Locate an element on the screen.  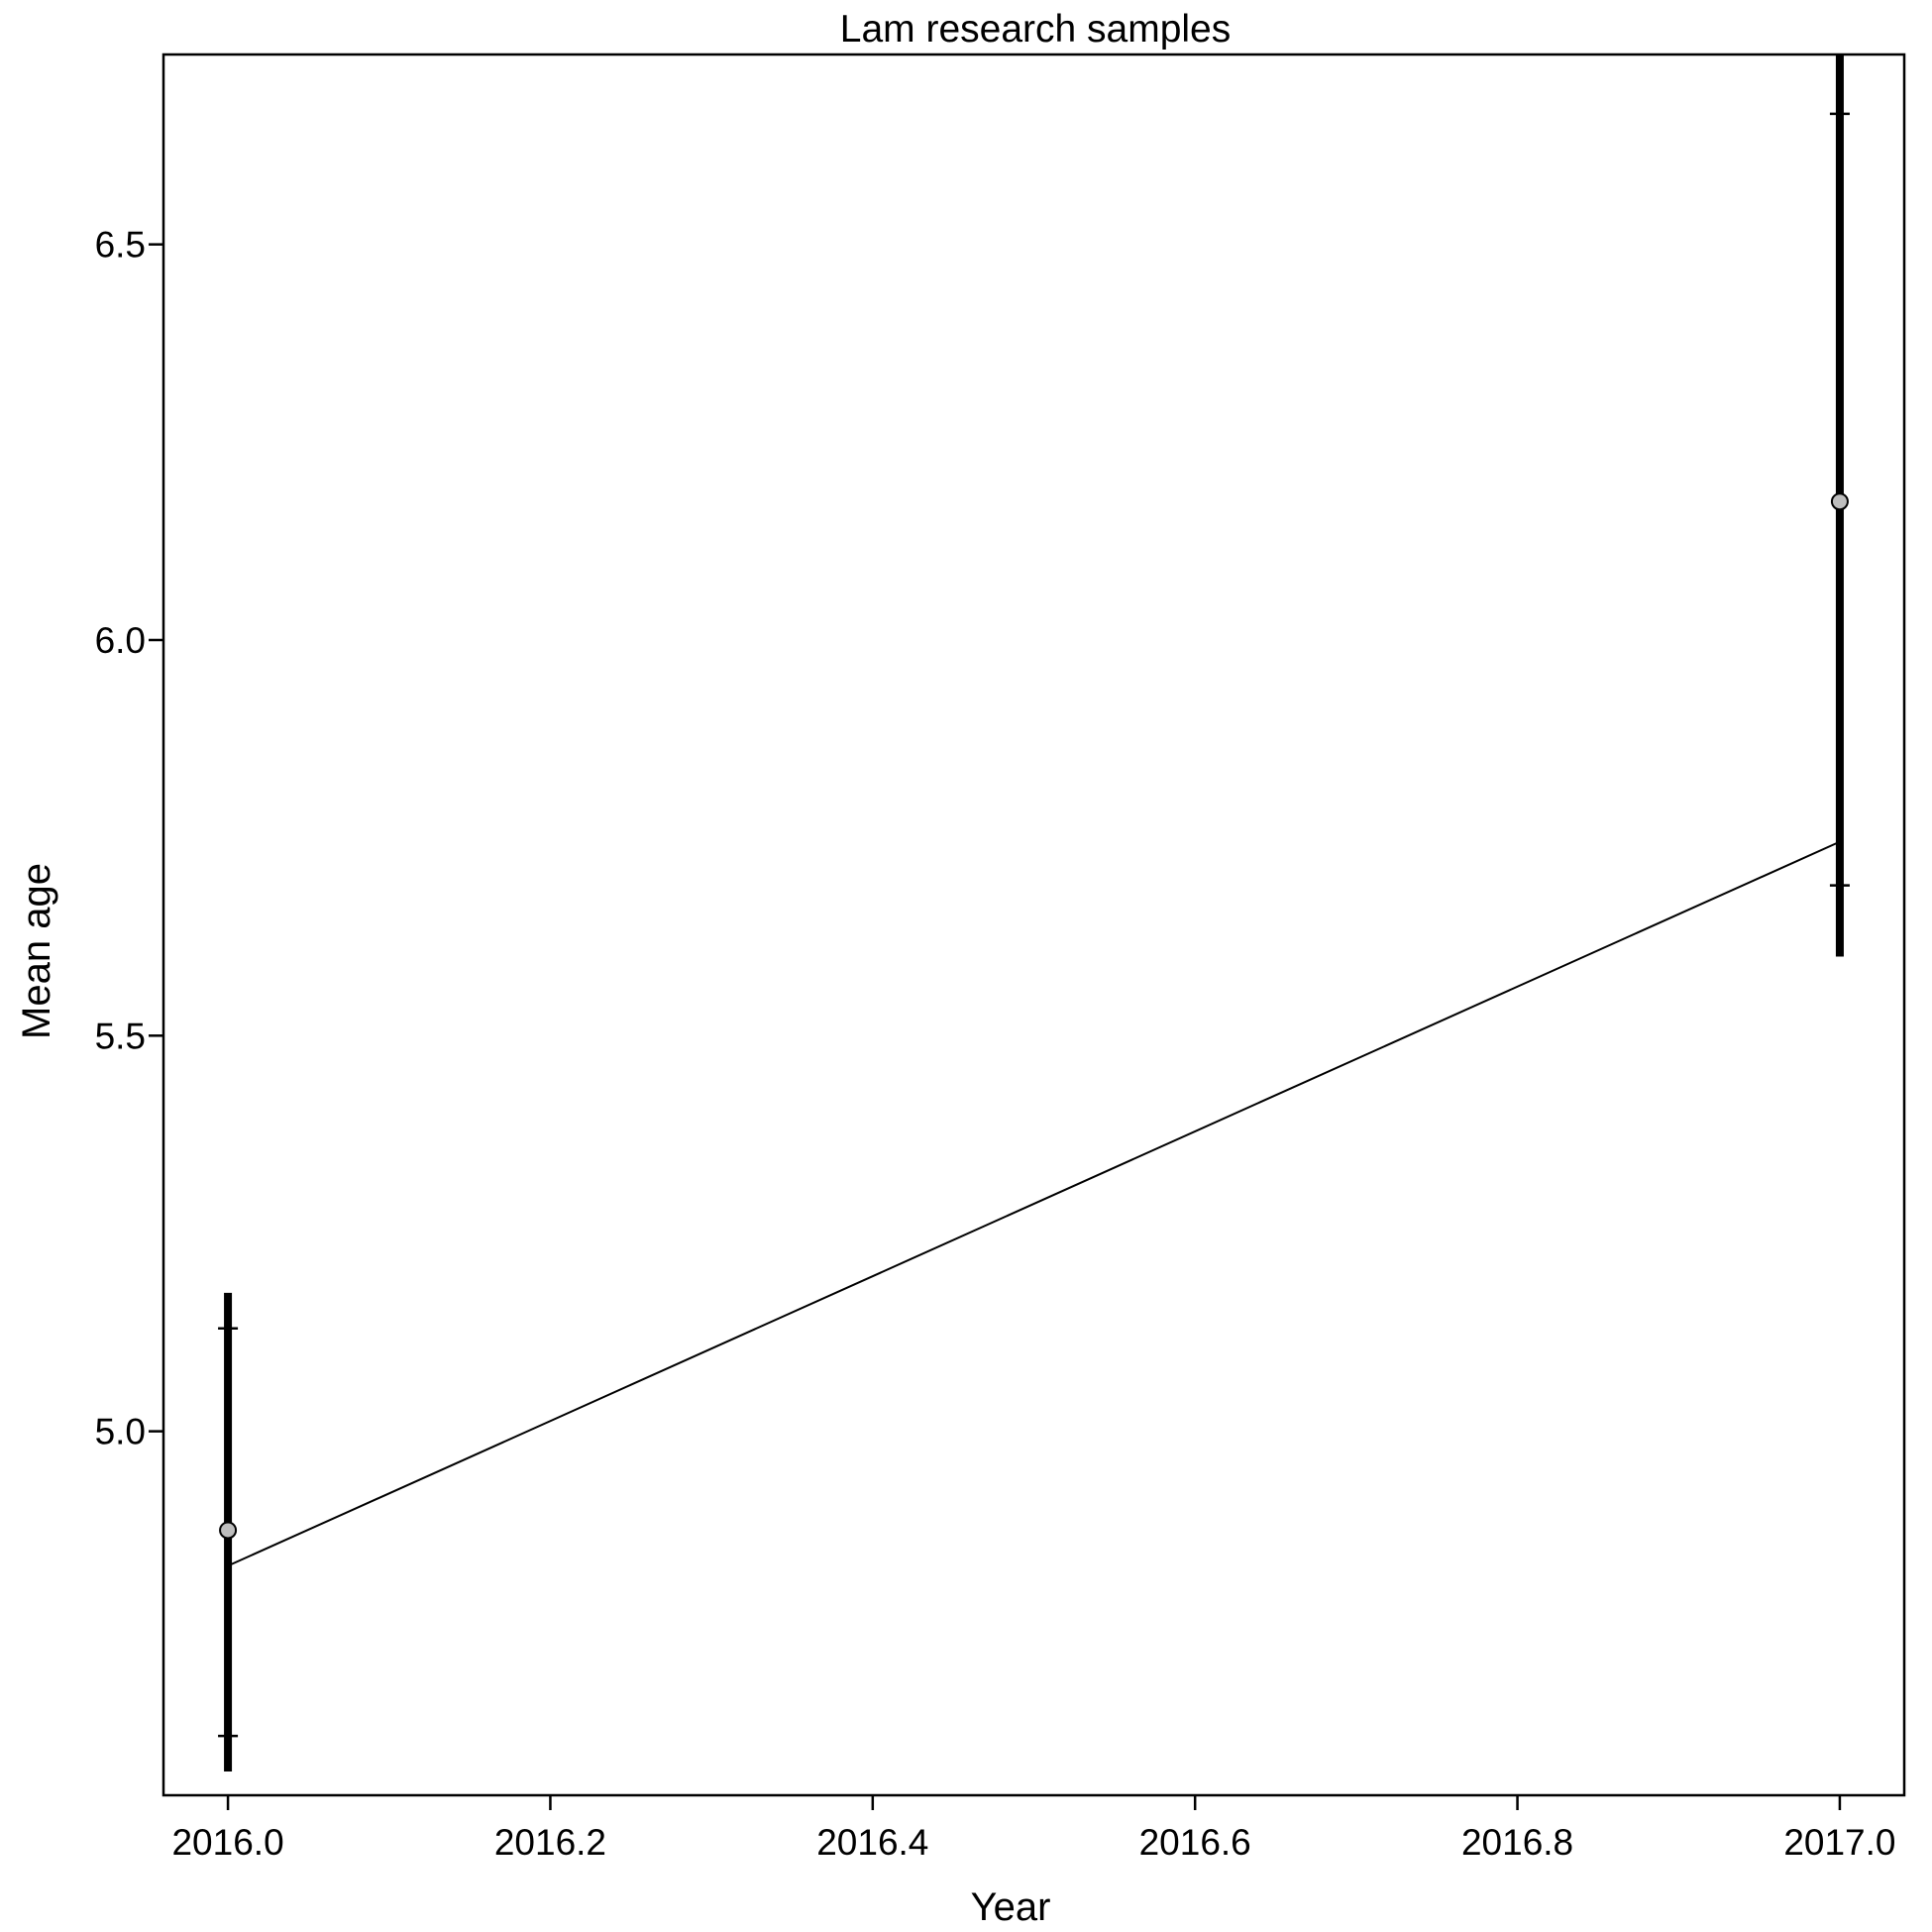
chart-title: Lam research samples is located at coordinates (1036, 30).